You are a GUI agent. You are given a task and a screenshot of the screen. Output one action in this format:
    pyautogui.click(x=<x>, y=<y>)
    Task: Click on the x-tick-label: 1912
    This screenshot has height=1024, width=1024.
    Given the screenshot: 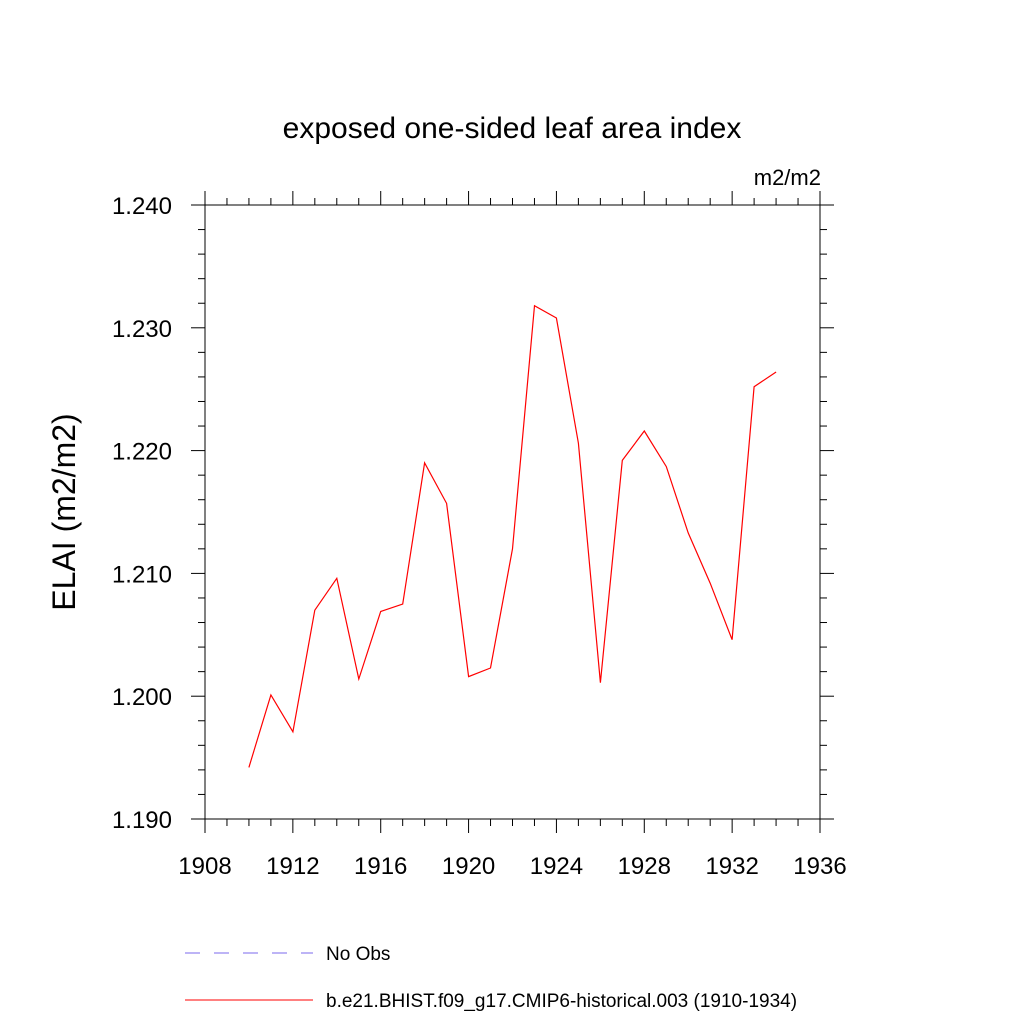 What is the action you would take?
    pyautogui.click(x=292, y=866)
    